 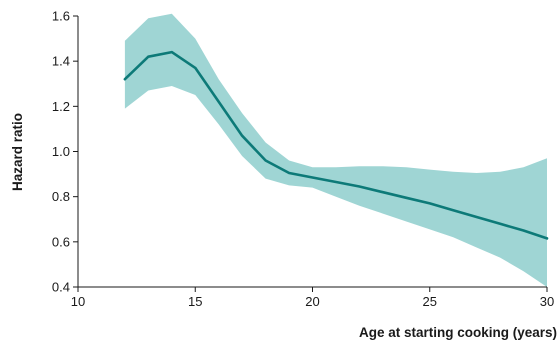 What do you see at coordinates (458, 332) in the screenshot?
I see `x-axis-title: Age at starting cooking (years)` at bounding box center [458, 332].